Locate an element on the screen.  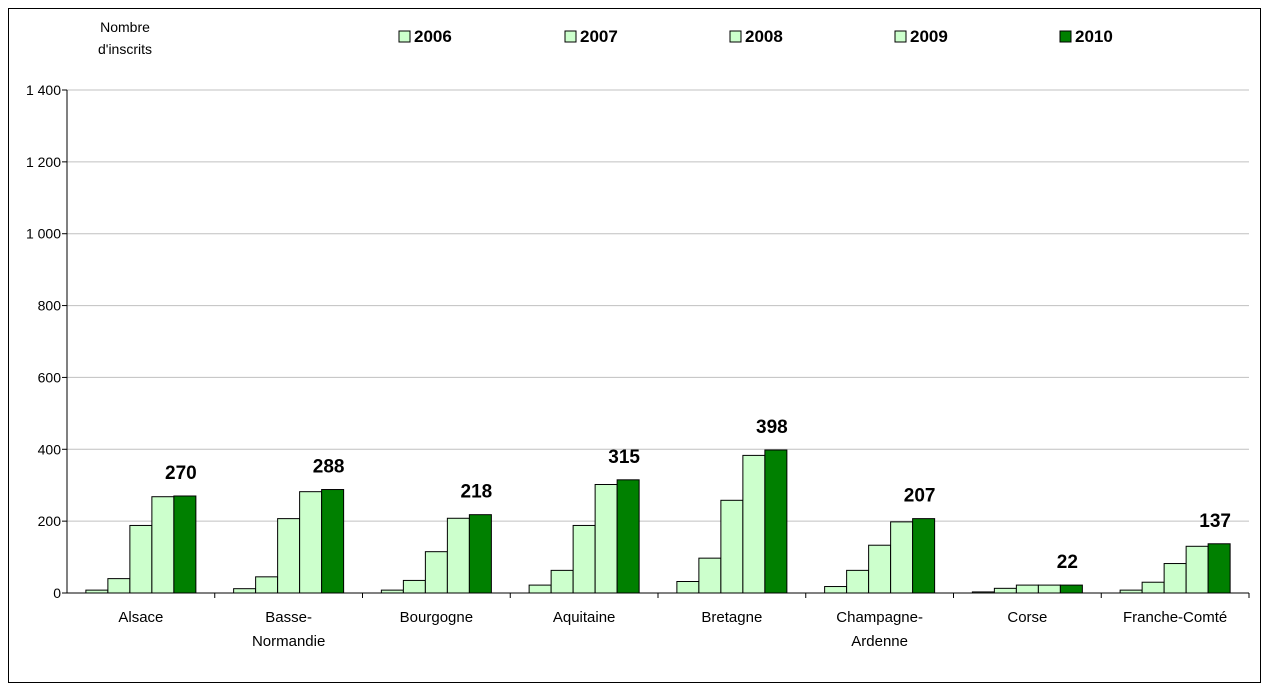
category-label: Franche-Comté is located at coordinates (1175, 617).